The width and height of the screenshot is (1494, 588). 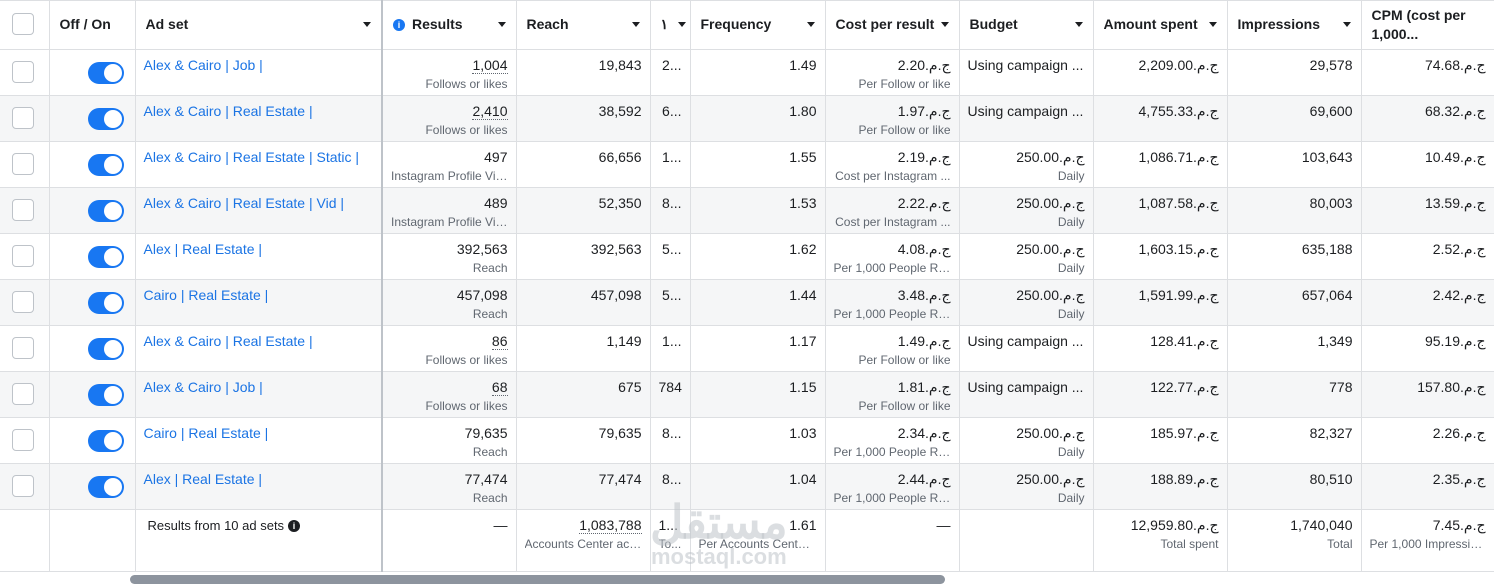 What do you see at coordinates (1160, 25) in the screenshot?
I see `column-header-amount-spent: Amount spent` at bounding box center [1160, 25].